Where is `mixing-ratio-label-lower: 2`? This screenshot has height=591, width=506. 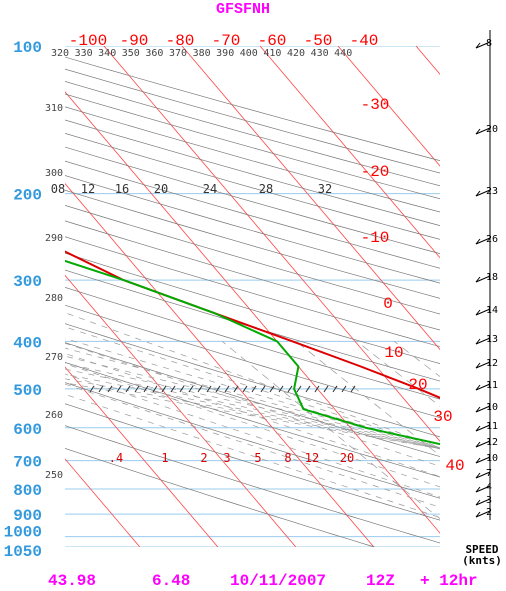 mixing-ratio-label-lower: 2 is located at coordinates (203, 458).